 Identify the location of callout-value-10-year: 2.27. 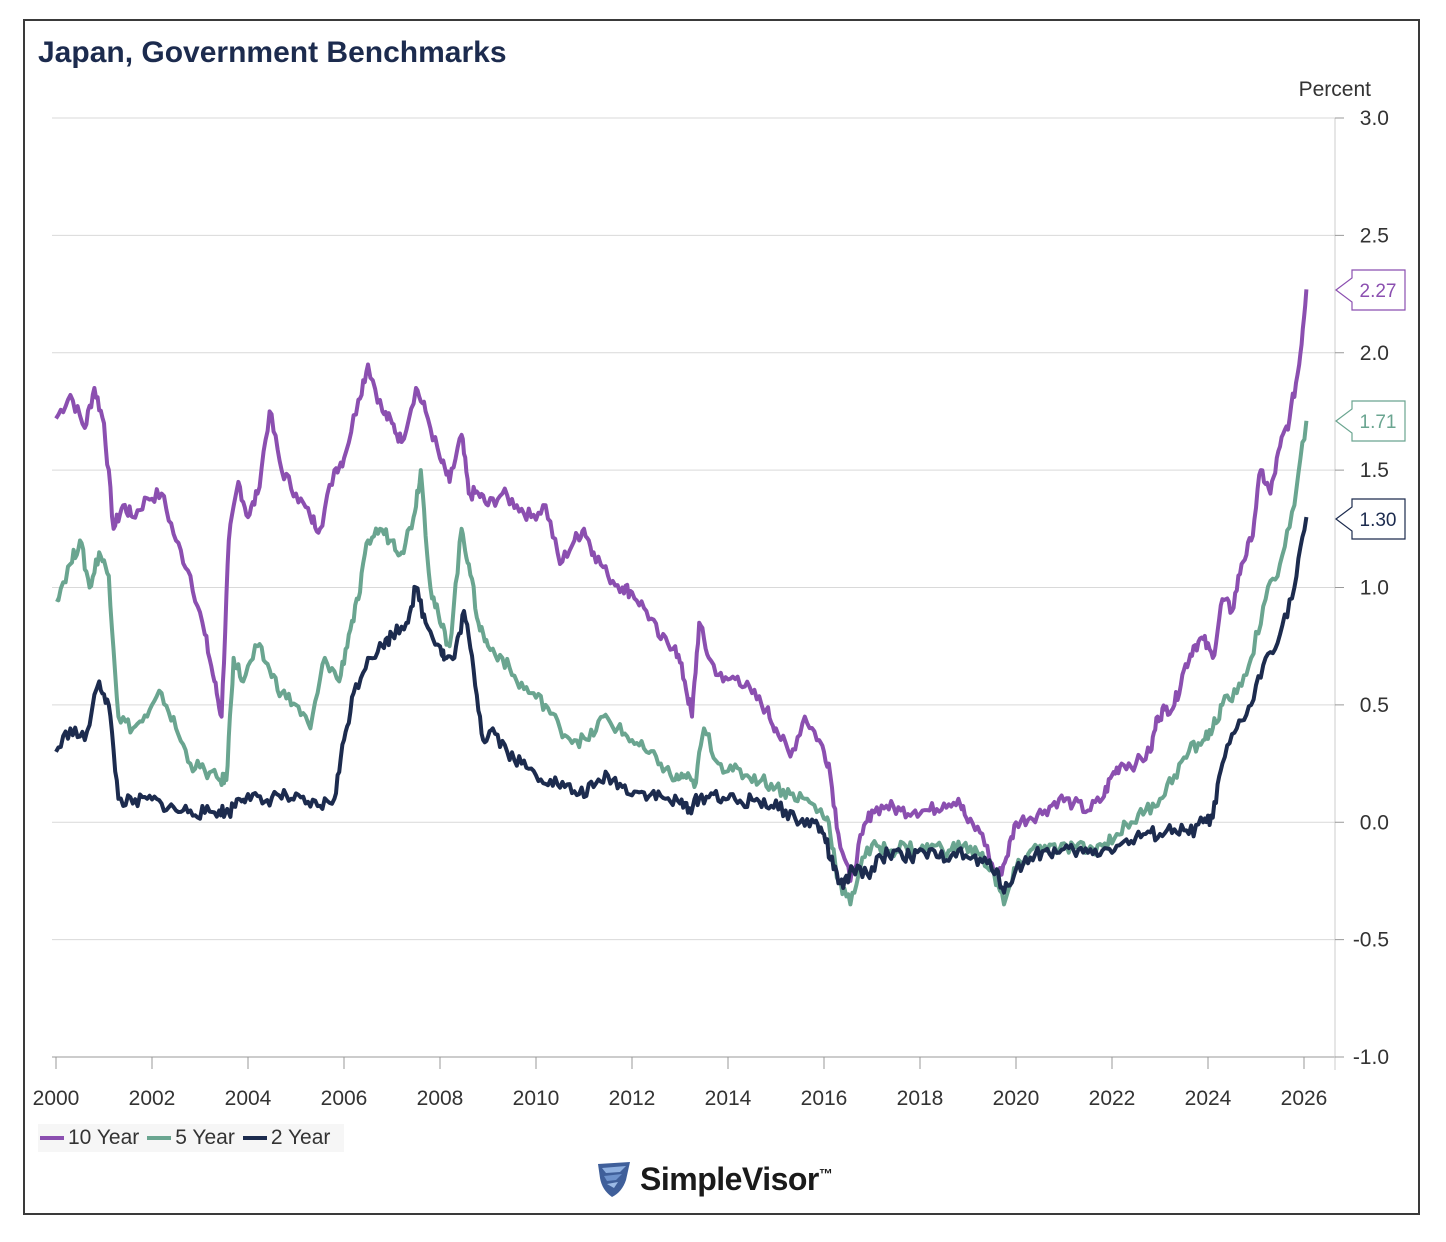
(1378, 291).